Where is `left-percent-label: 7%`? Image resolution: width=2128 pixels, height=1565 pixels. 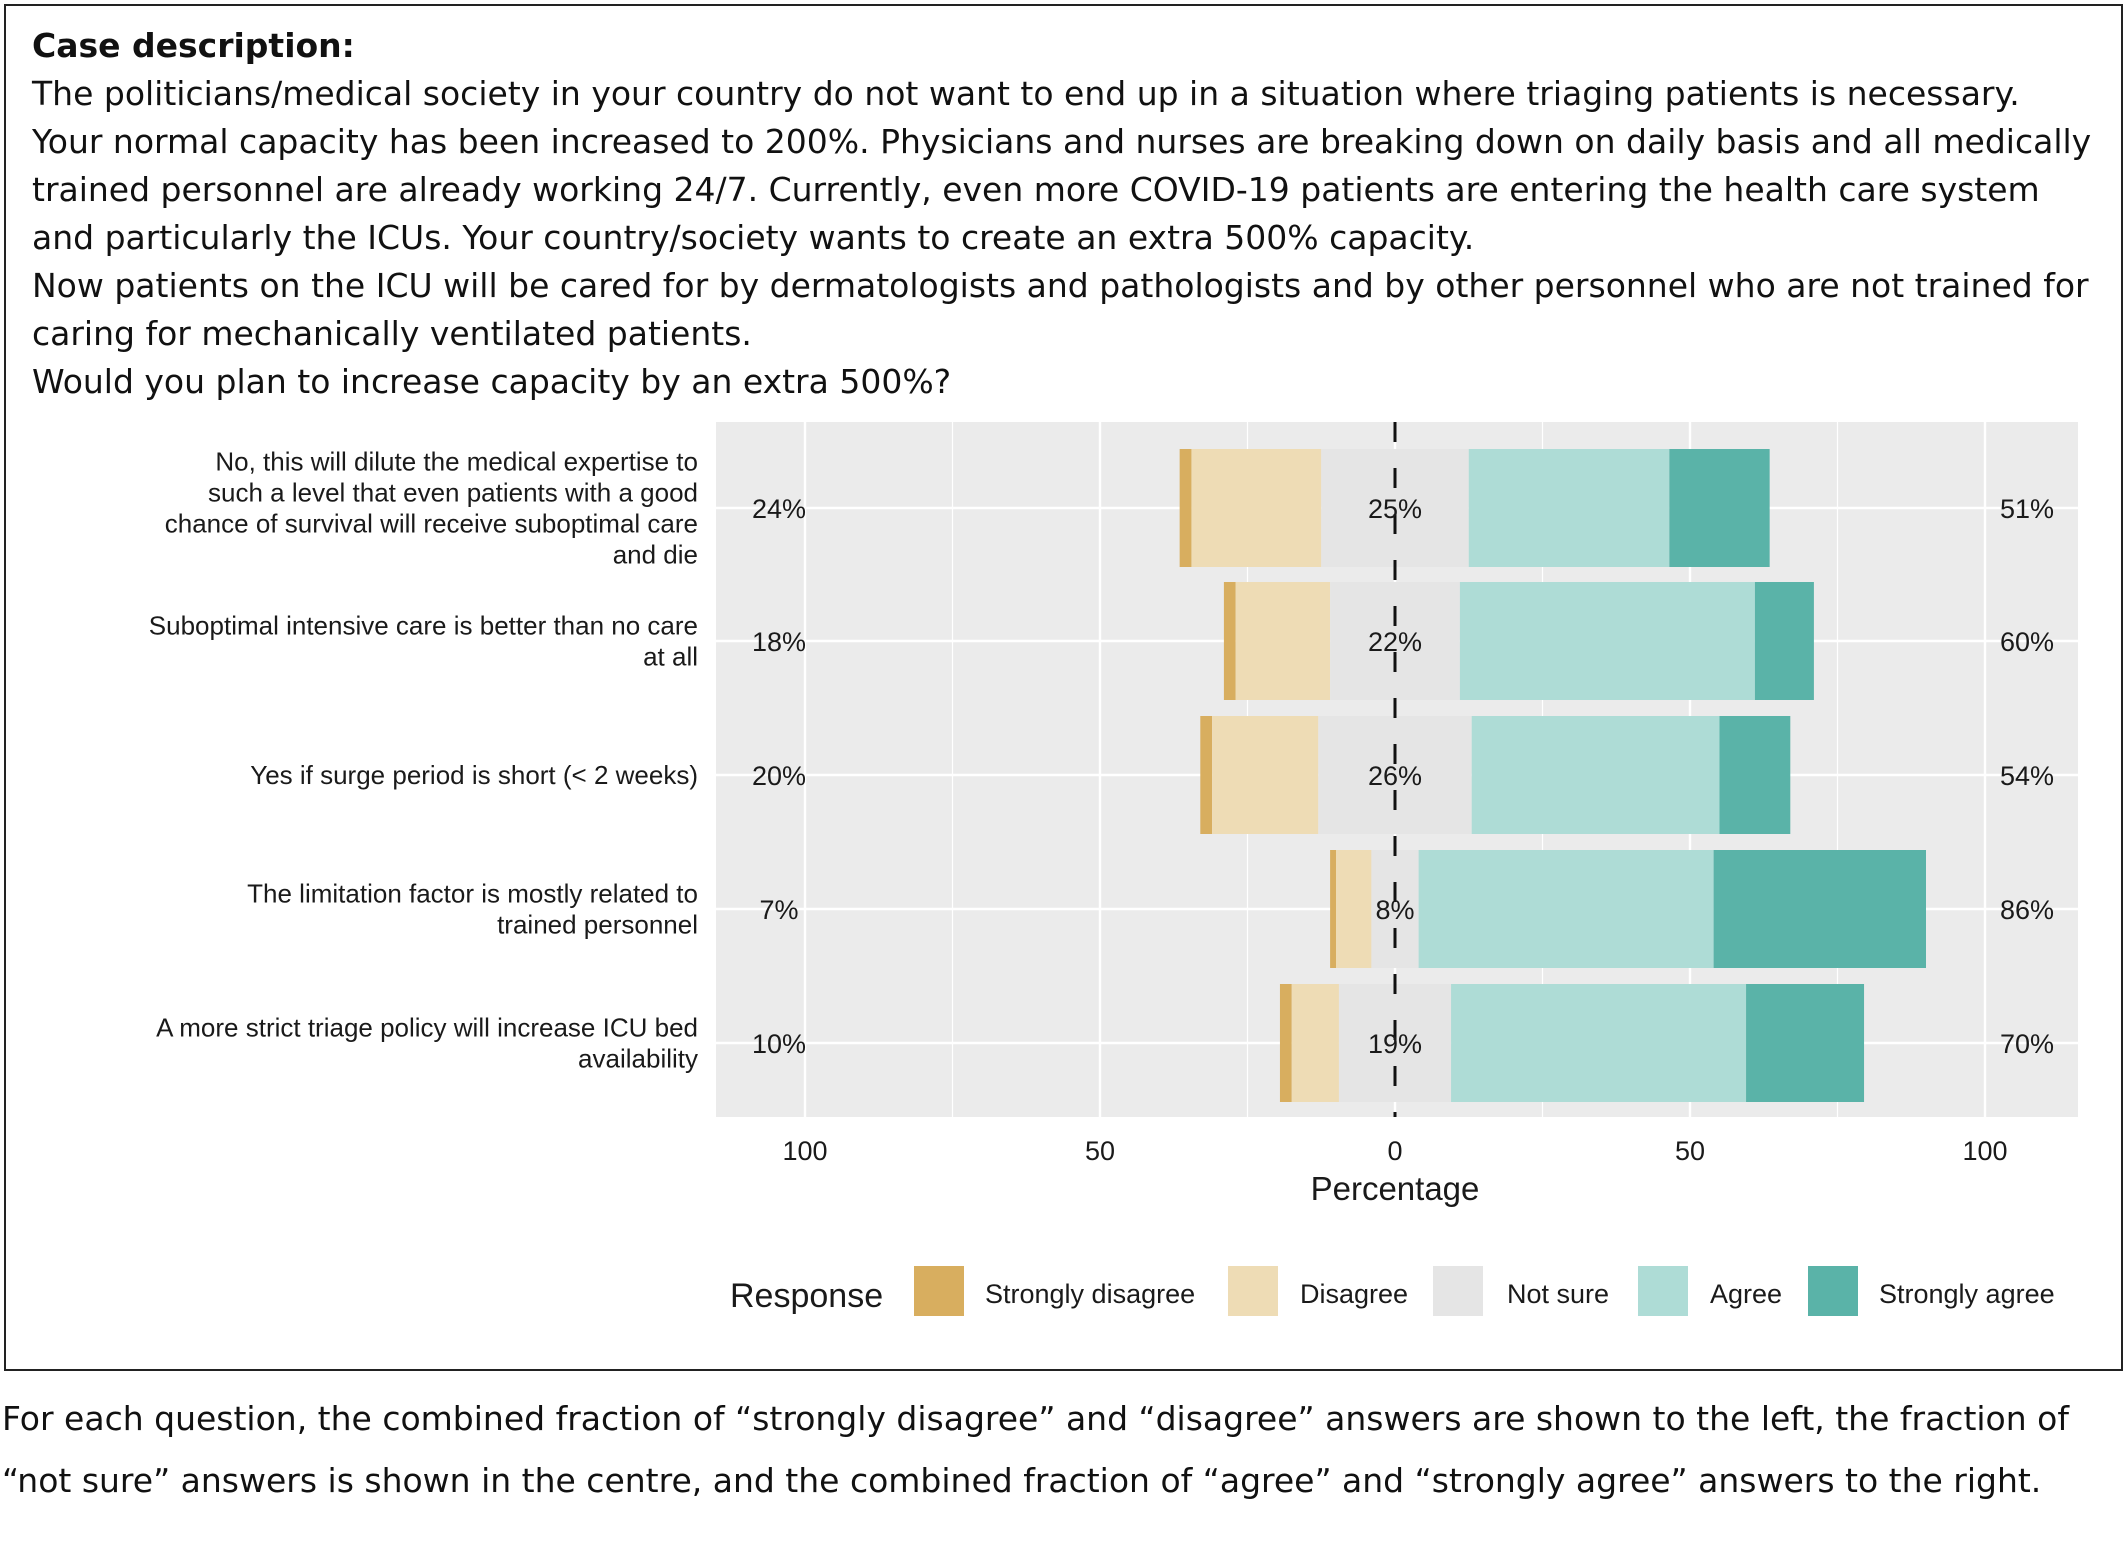 left-percent-label: 7% is located at coordinates (778, 910).